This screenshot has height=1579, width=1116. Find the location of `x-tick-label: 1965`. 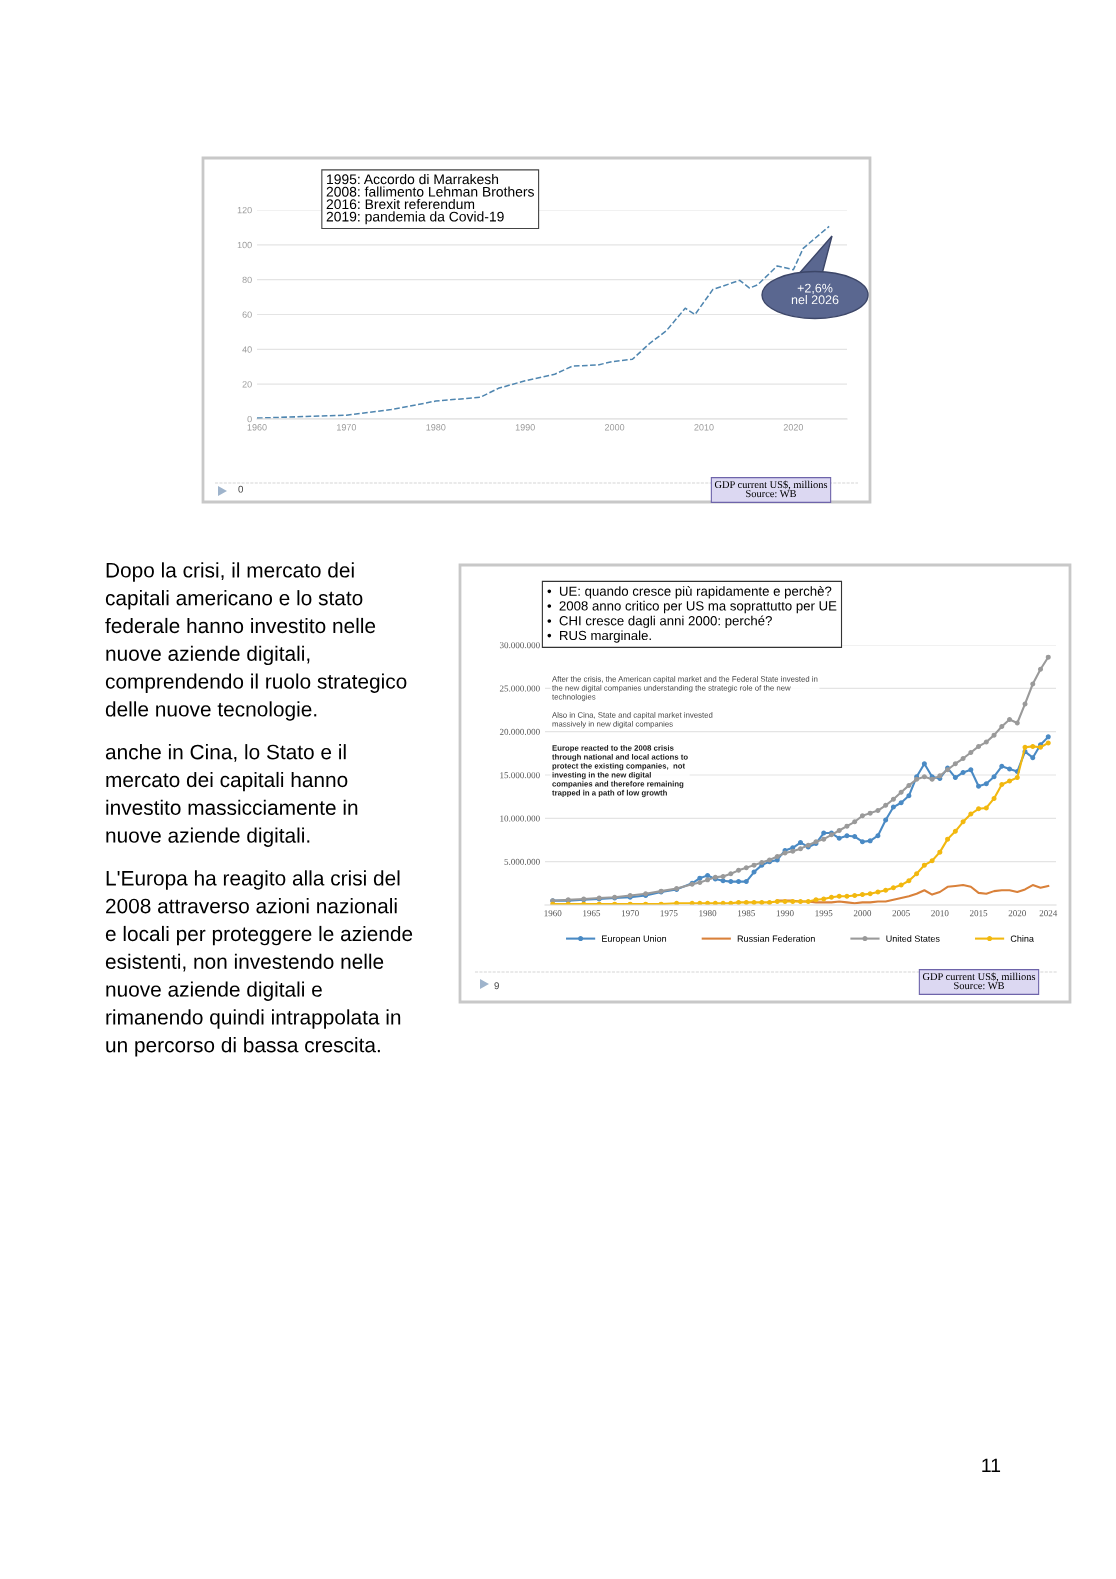

x-tick-label: 1965 is located at coordinates (592, 913).